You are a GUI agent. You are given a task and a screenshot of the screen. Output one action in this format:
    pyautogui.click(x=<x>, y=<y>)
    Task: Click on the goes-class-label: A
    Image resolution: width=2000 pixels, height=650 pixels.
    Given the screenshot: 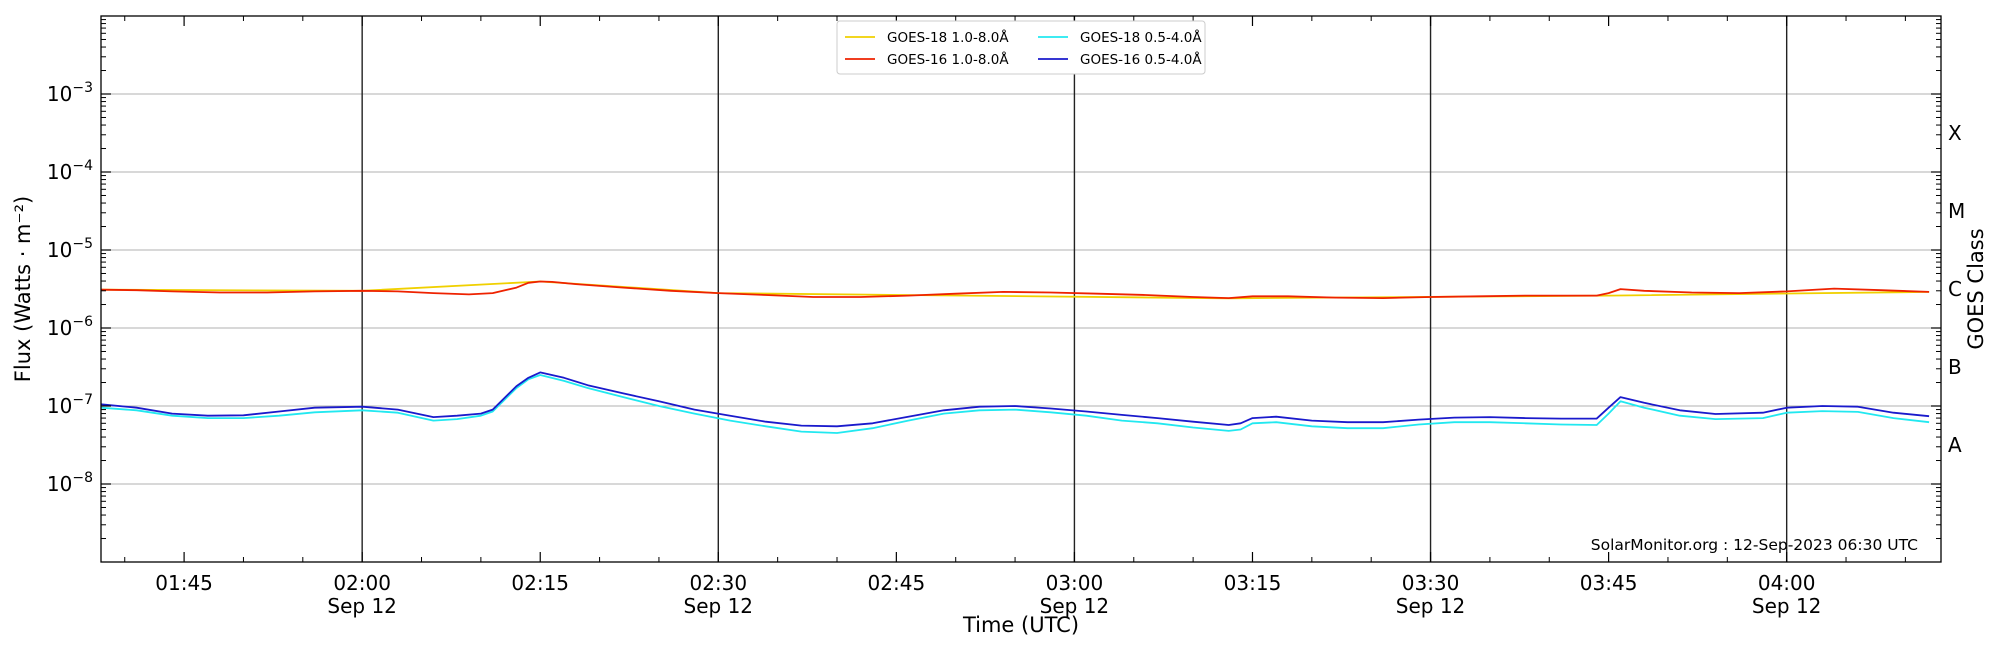 What is the action you would take?
    pyautogui.click(x=1955, y=445)
    